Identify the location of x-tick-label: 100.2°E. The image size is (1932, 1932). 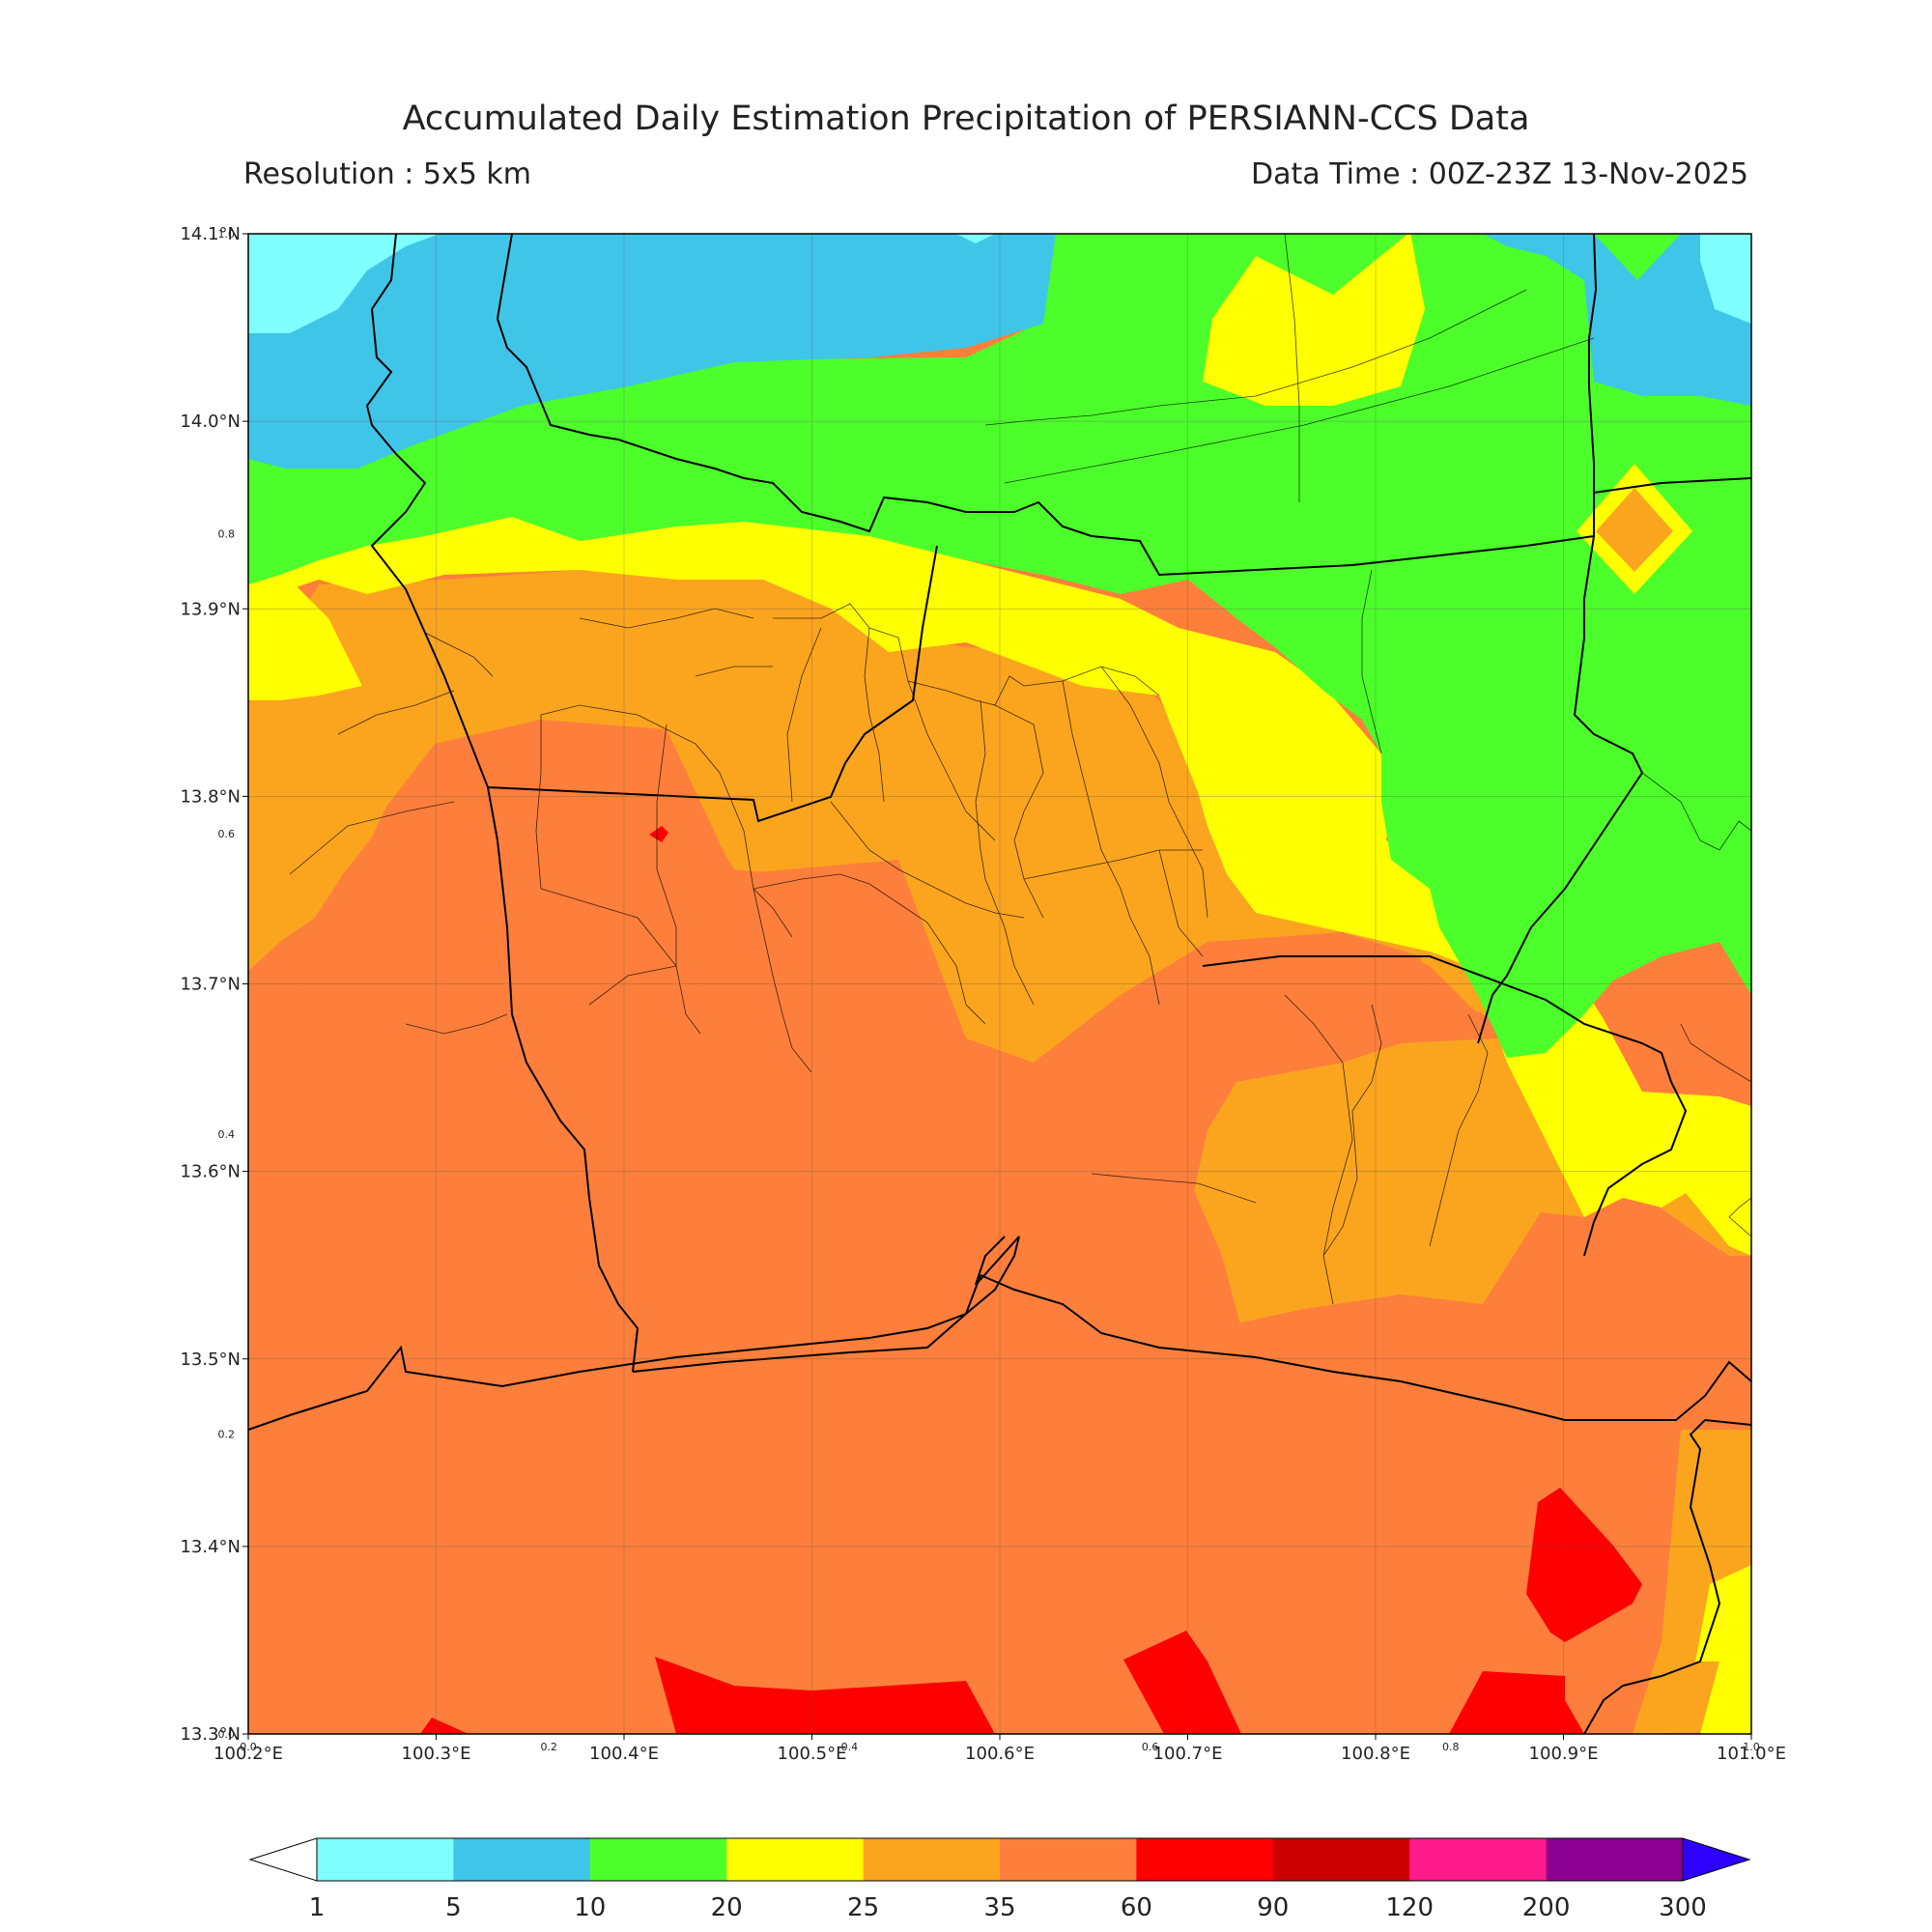
(248, 1754).